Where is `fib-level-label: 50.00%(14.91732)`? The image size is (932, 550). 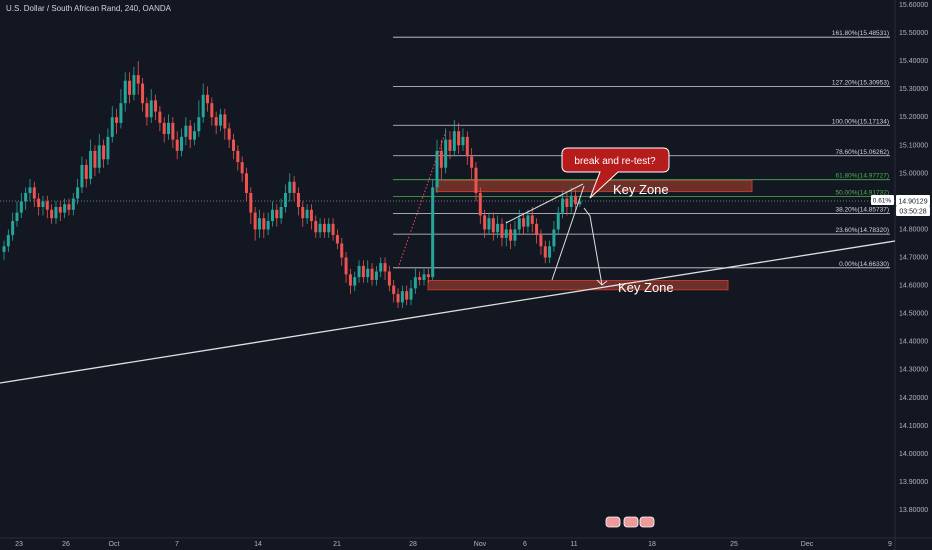
fib-level-label: 50.00%(14.91732) is located at coordinates (863, 193).